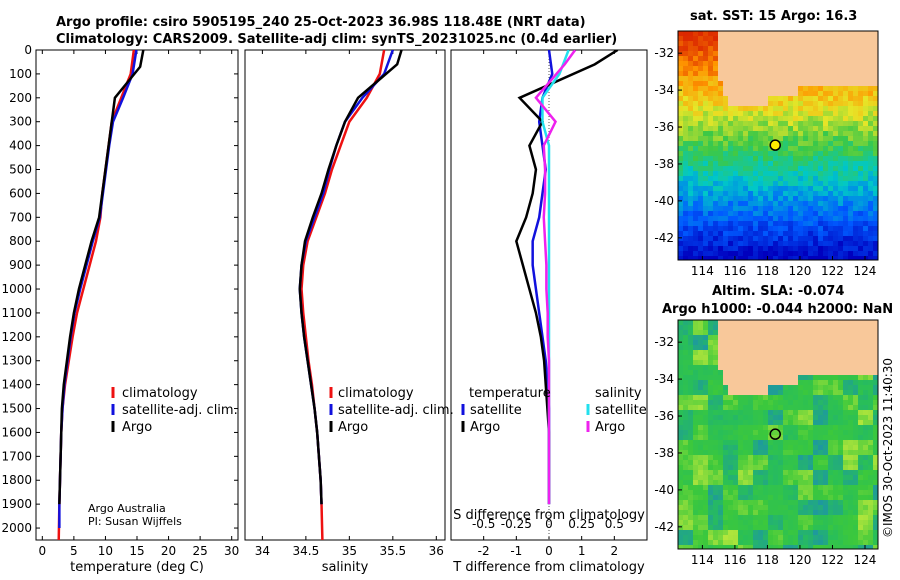 Image resolution: width=900 pixels, height=580 pixels. Describe the element at coordinates (16, 289) in the screenshot. I see `y-tick-label: 1000` at that location.